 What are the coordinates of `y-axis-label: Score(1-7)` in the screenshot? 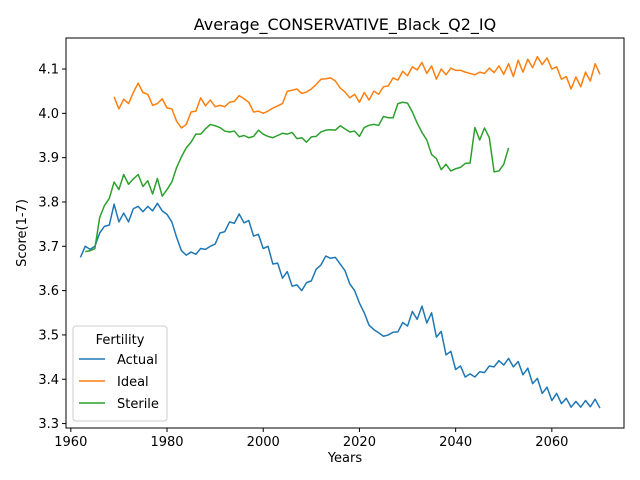 It's located at (22, 233).